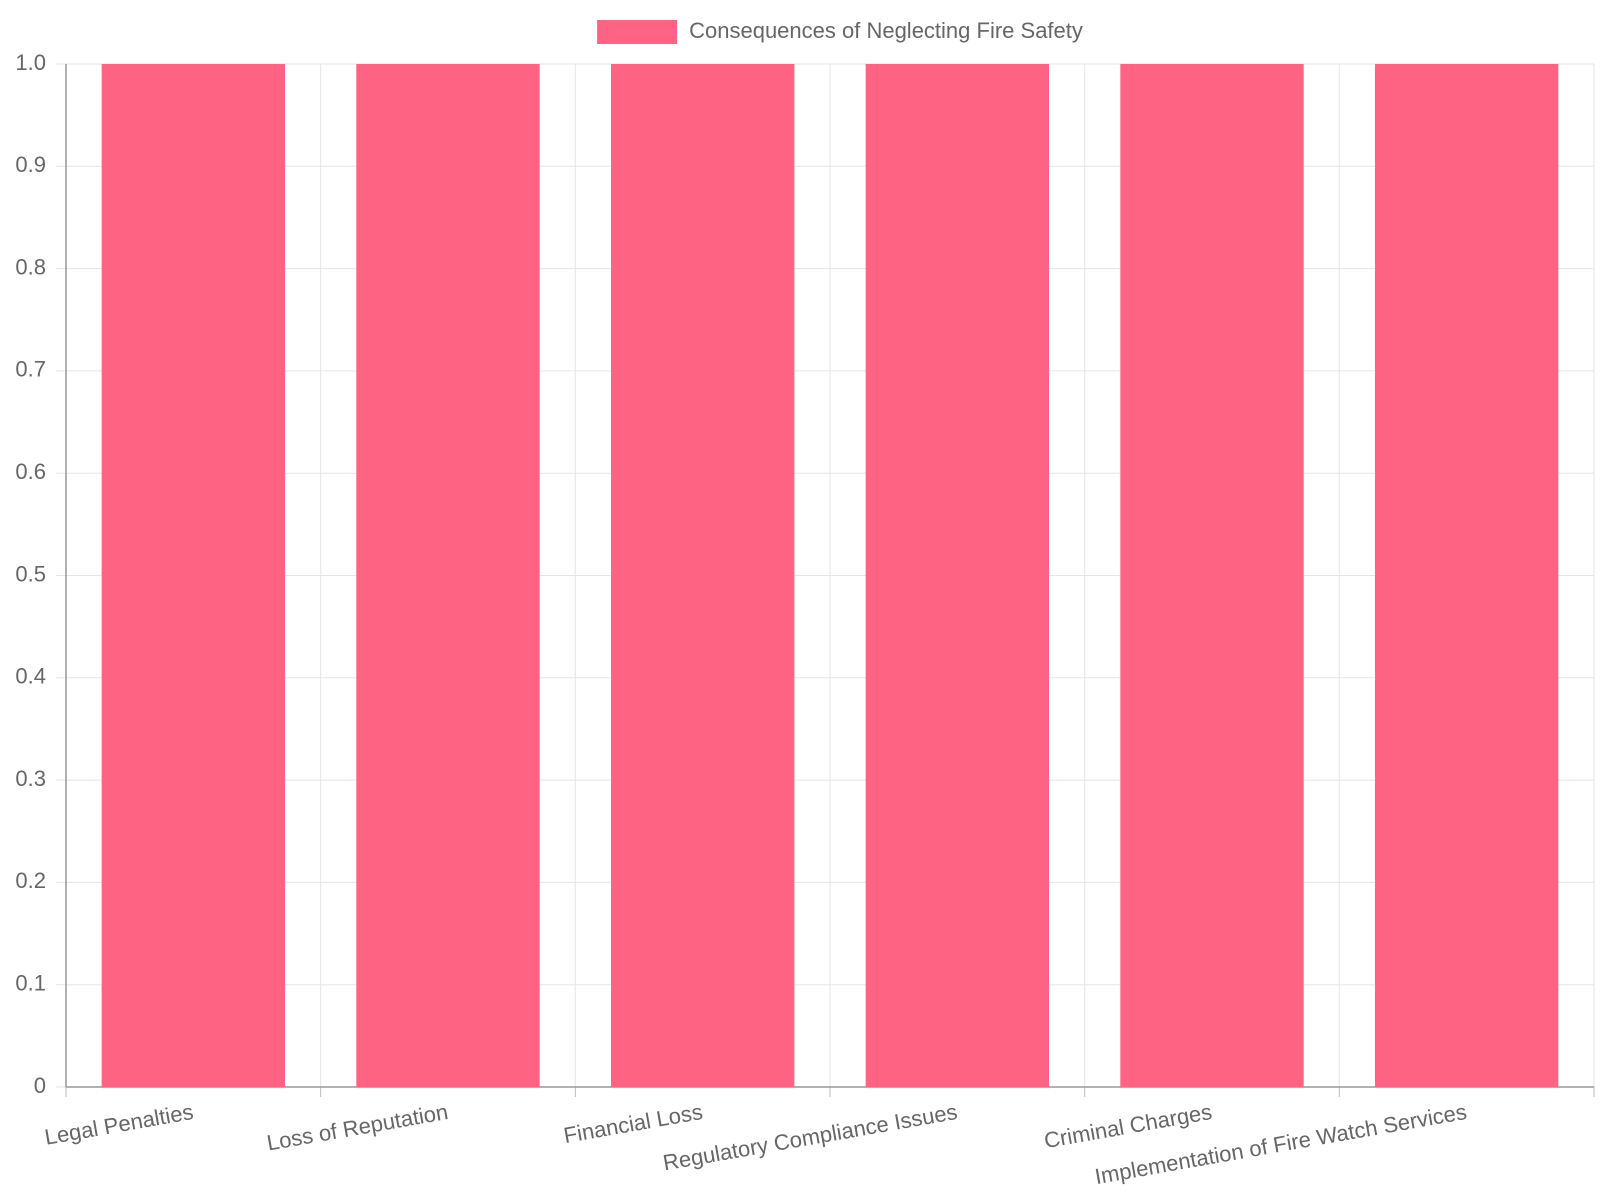 Image resolution: width=1600 pixels, height=1200 pixels. Describe the element at coordinates (633, 1123) in the screenshot. I see `x-tick-label: Financial Loss` at that location.